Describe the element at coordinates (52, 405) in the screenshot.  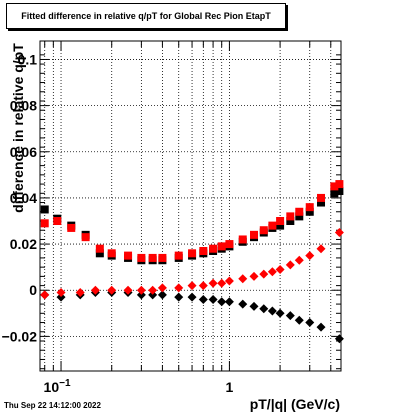
I see `date-stamp: Thu Sep 22 14:12:00 2022` at that location.